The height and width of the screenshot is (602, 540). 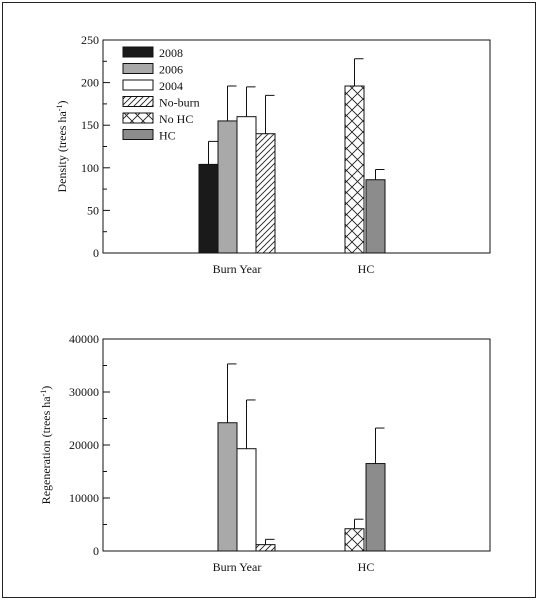 I want to click on legend-swatch-no-hc, so click(x=138, y=118).